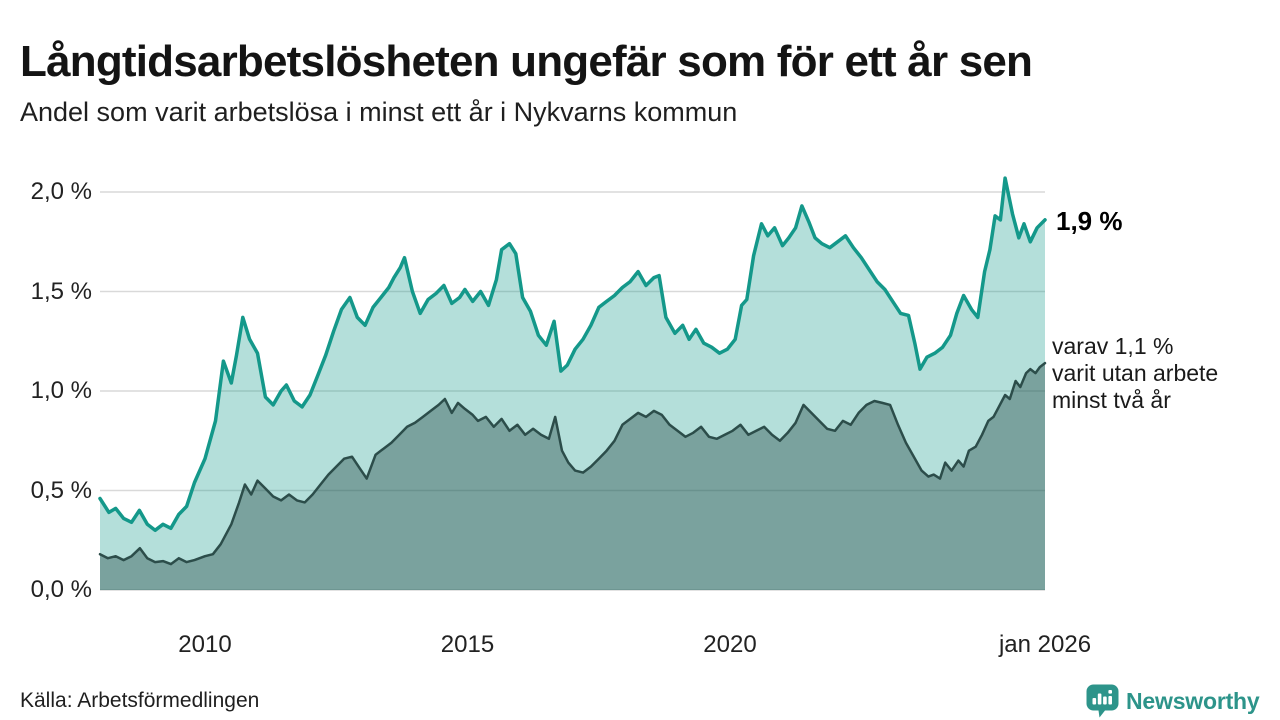 The width and height of the screenshot is (1280, 720). Describe the element at coordinates (61, 589) in the screenshot. I see `y-tick-label: 0,0 %` at that location.